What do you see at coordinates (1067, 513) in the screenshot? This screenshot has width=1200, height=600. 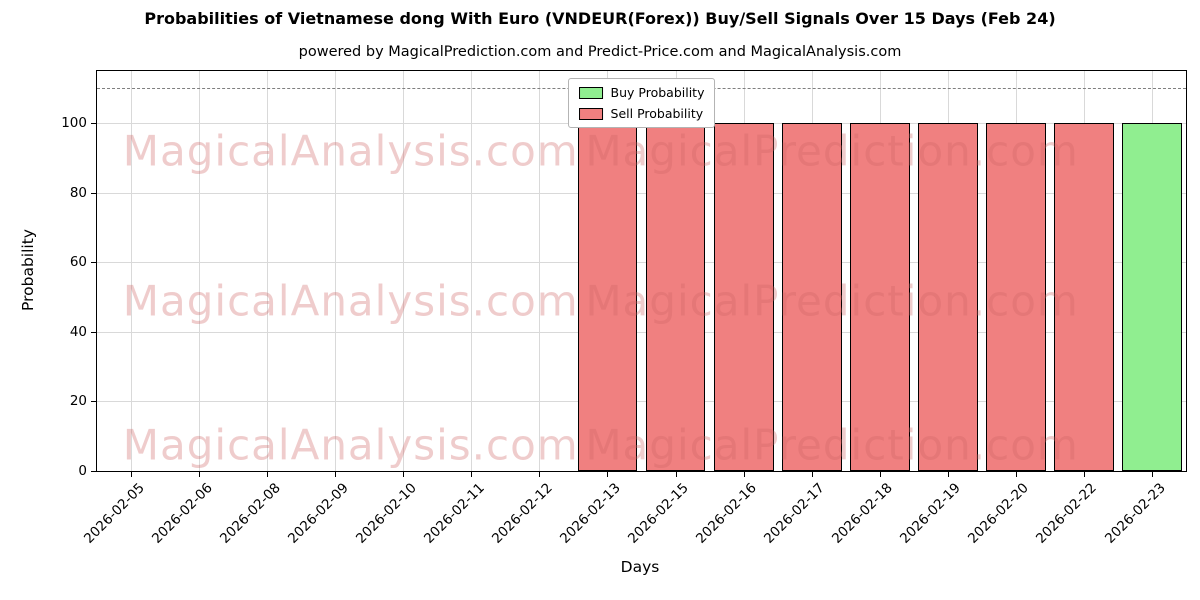 I see `x-tick-label: 2026-02-22` at bounding box center [1067, 513].